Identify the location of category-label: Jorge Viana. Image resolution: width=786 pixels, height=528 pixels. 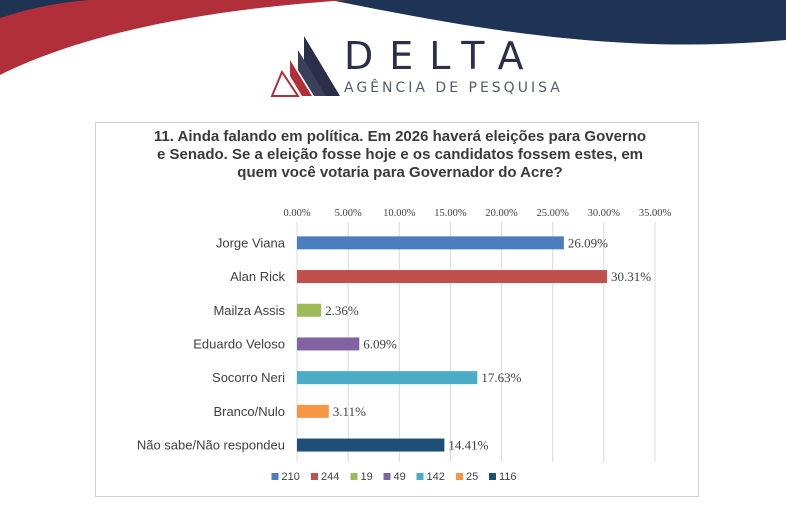
(251, 242).